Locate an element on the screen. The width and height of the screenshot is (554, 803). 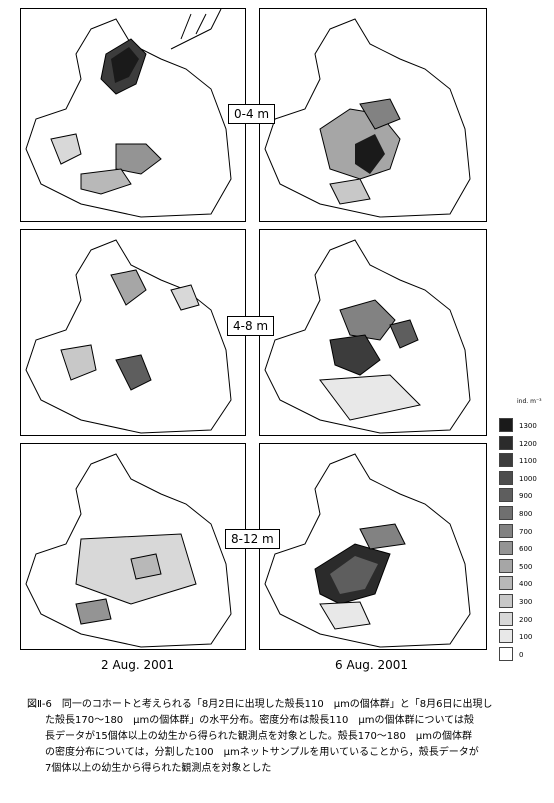
depth-label-4-8m: 4-8 m is located at coordinates (251, 326).